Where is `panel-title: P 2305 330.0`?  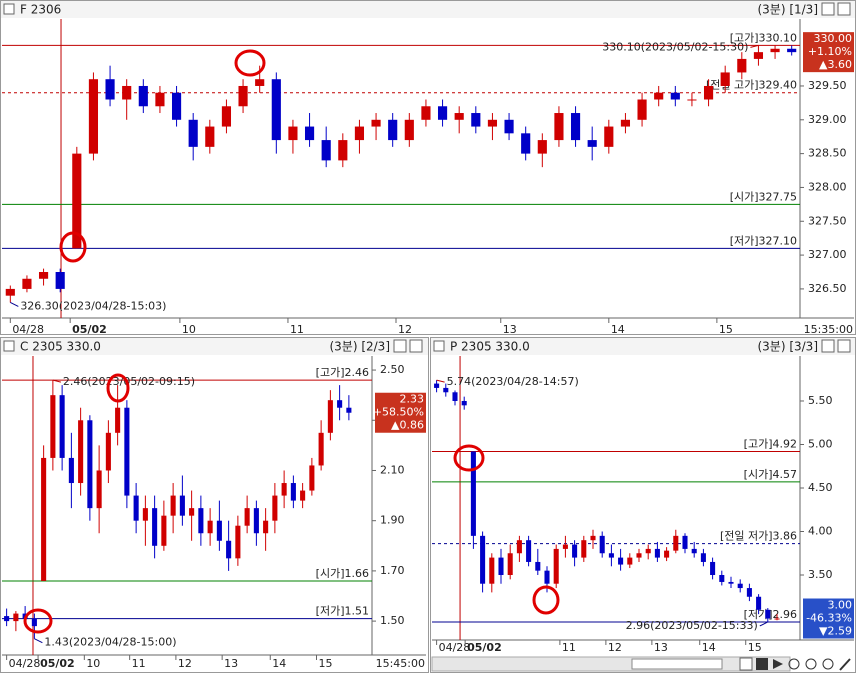
panel-title: P 2305 330.0 is located at coordinates (490, 347).